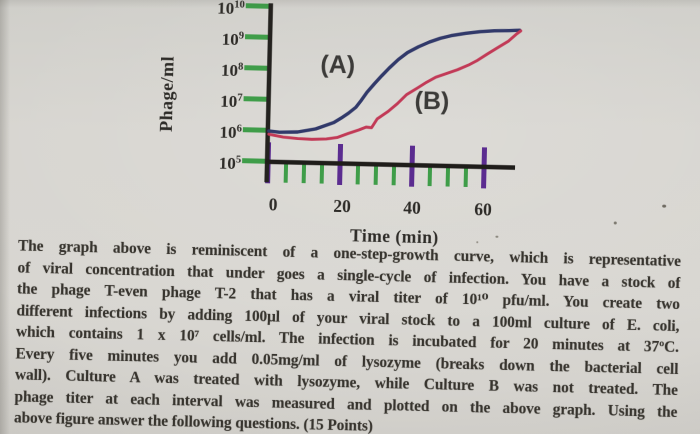  Describe the element at coordinates (342, 206) in the screenshot. I see `x-tick-label-20: 20` at that location.